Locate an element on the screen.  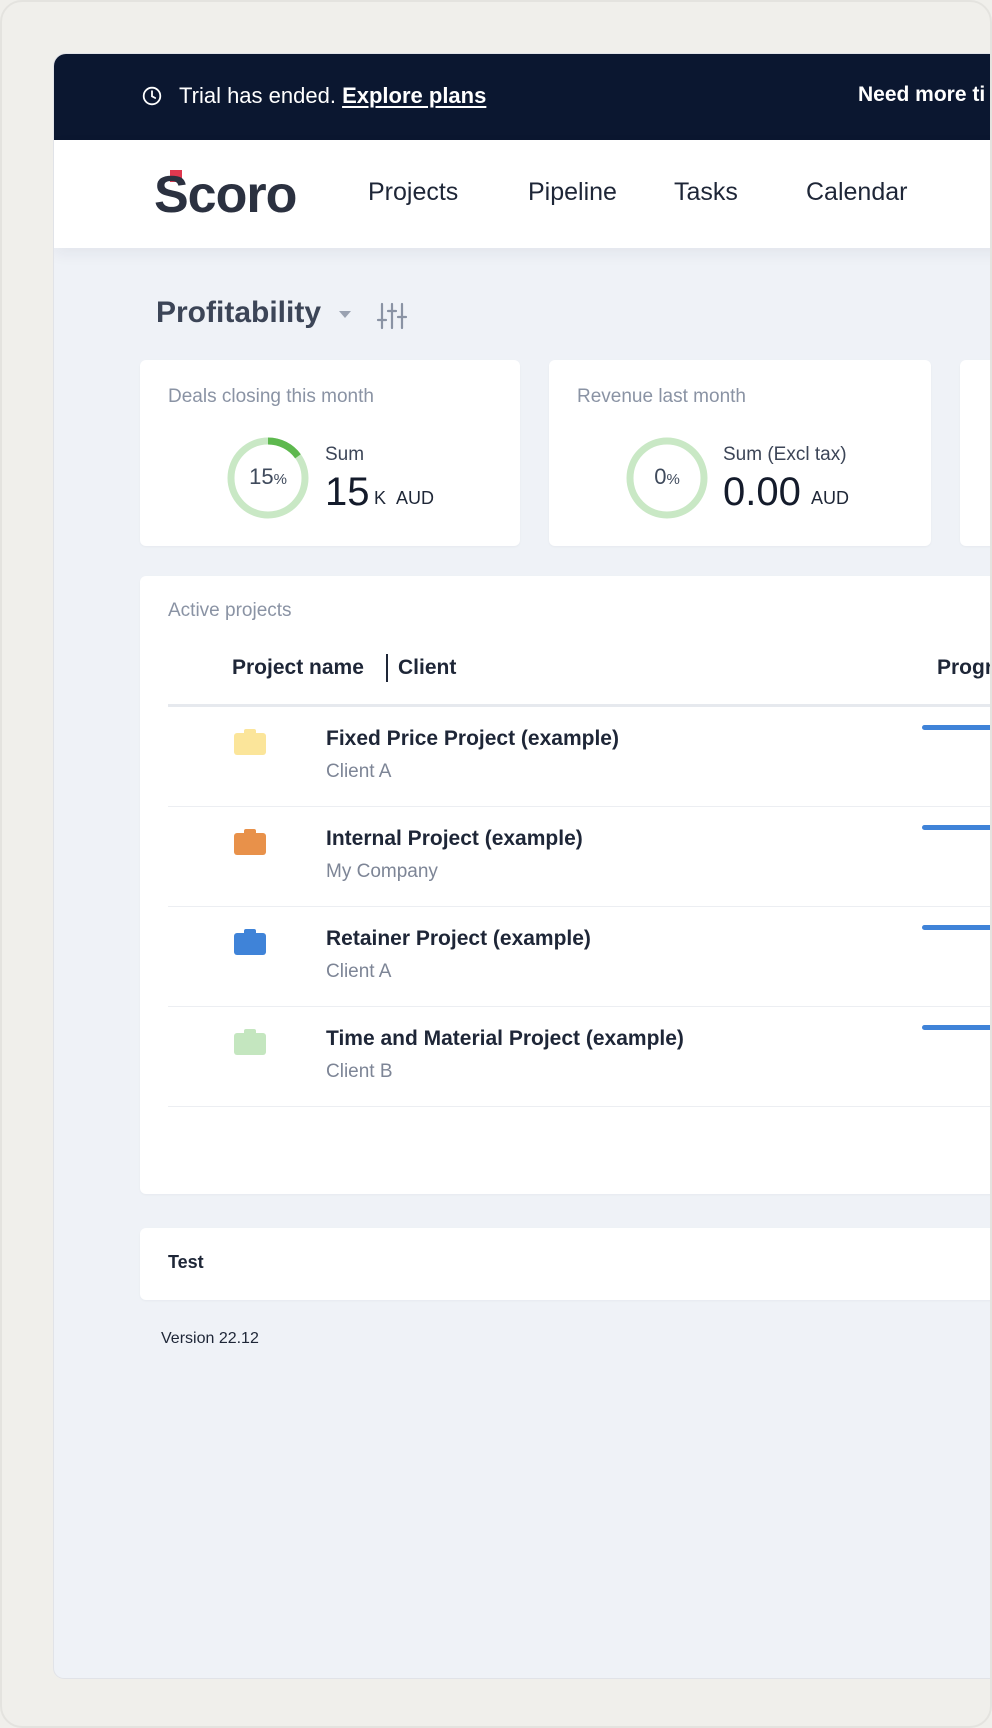
kpi-unit: AUD is located at coordinates (830, 498).